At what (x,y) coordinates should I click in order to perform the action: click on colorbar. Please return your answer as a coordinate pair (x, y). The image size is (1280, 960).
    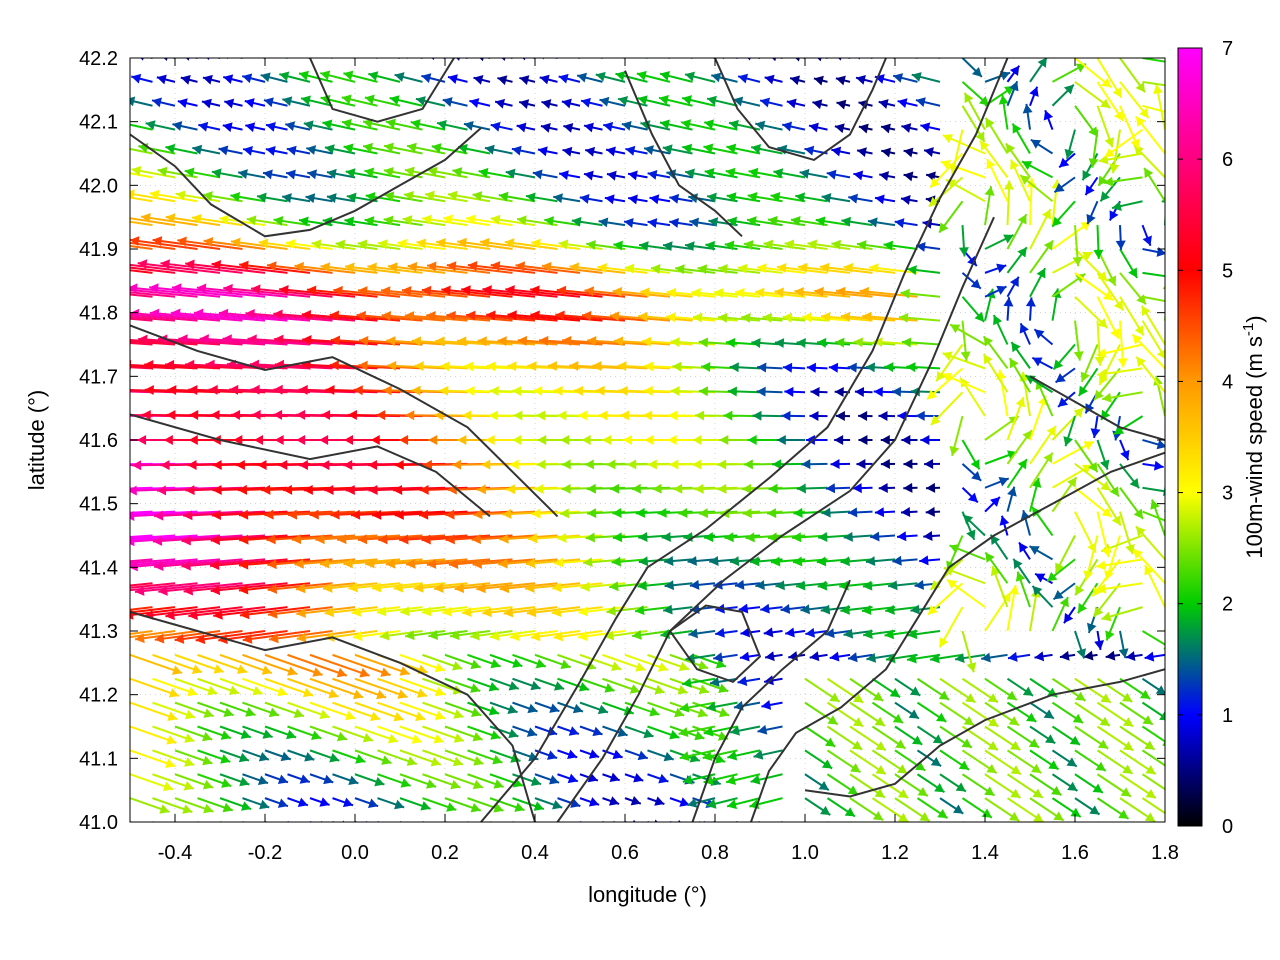
    Looking at the image, I should click on (1190, 437).